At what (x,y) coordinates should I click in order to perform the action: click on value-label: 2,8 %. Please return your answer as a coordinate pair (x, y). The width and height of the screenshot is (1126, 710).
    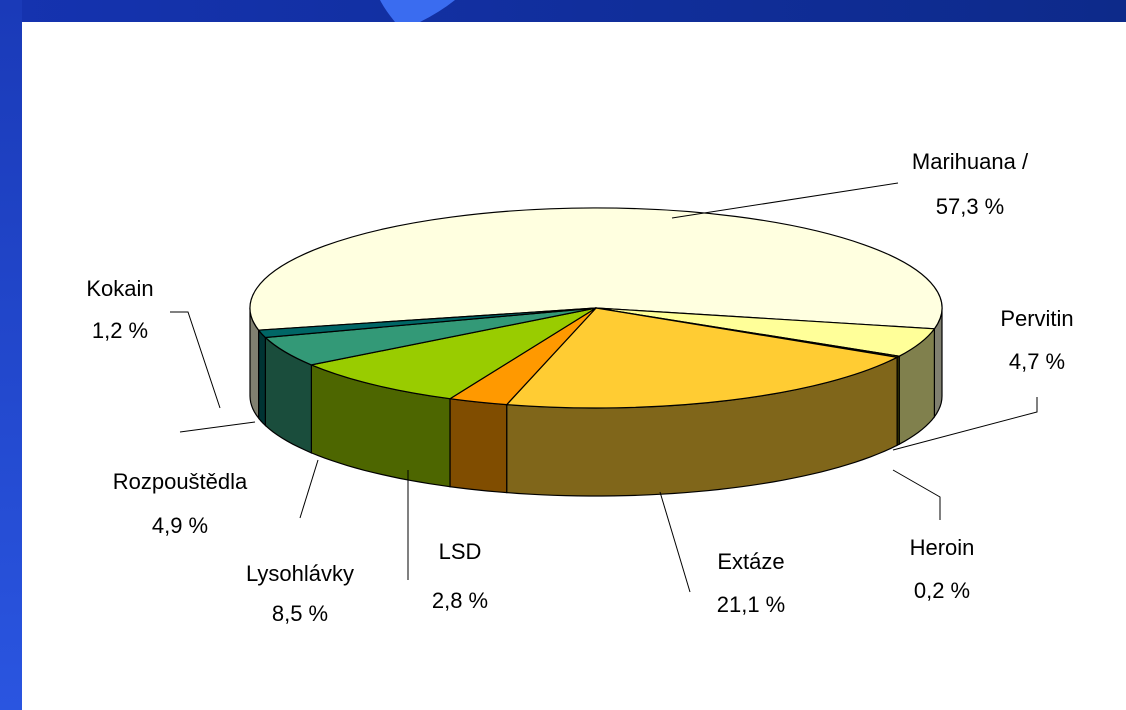
    Looking at the image, I should click on (460, 600).